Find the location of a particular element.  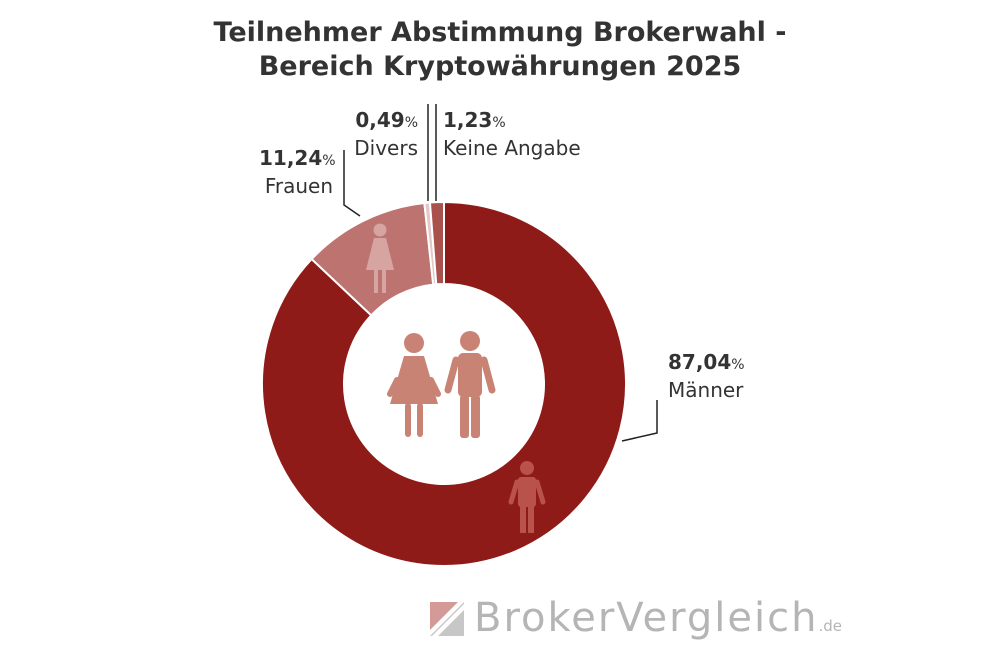

slice-value-keine-angabe: 1,23 is located at coordinates (468, 120).